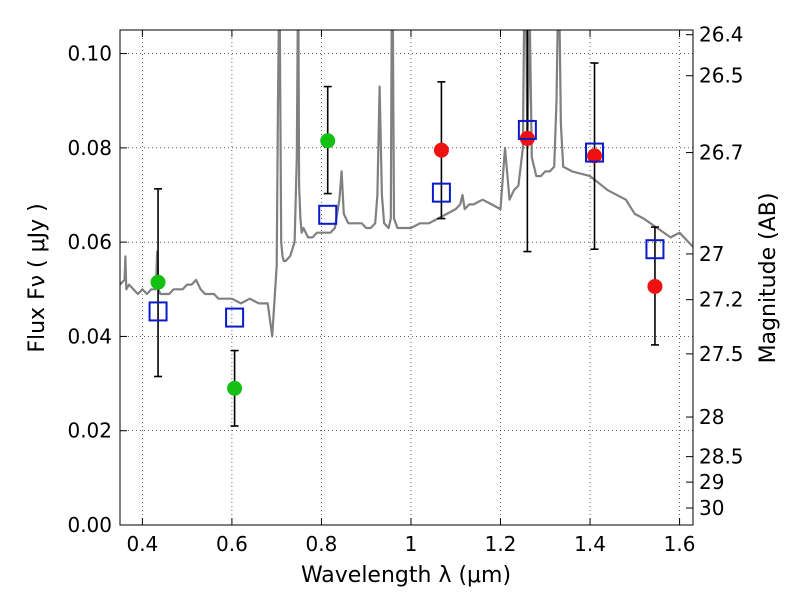  What do you see at coordinates (711, 254) in the screenshot?
I see `mag-tick-label: 27` at bounding box center [711, 254].